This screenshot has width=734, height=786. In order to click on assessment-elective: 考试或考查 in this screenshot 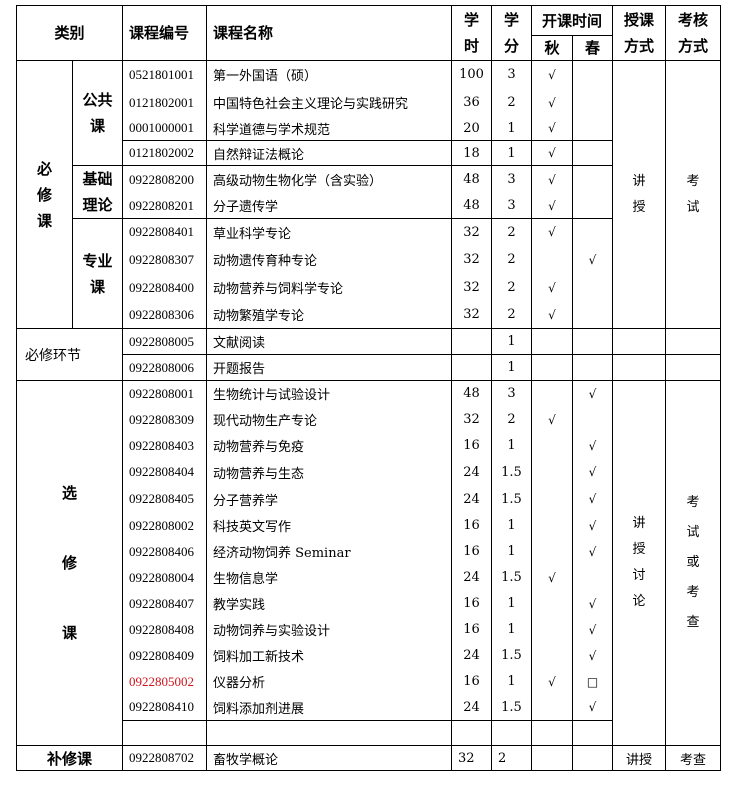, I will do `click(693, 562)`.